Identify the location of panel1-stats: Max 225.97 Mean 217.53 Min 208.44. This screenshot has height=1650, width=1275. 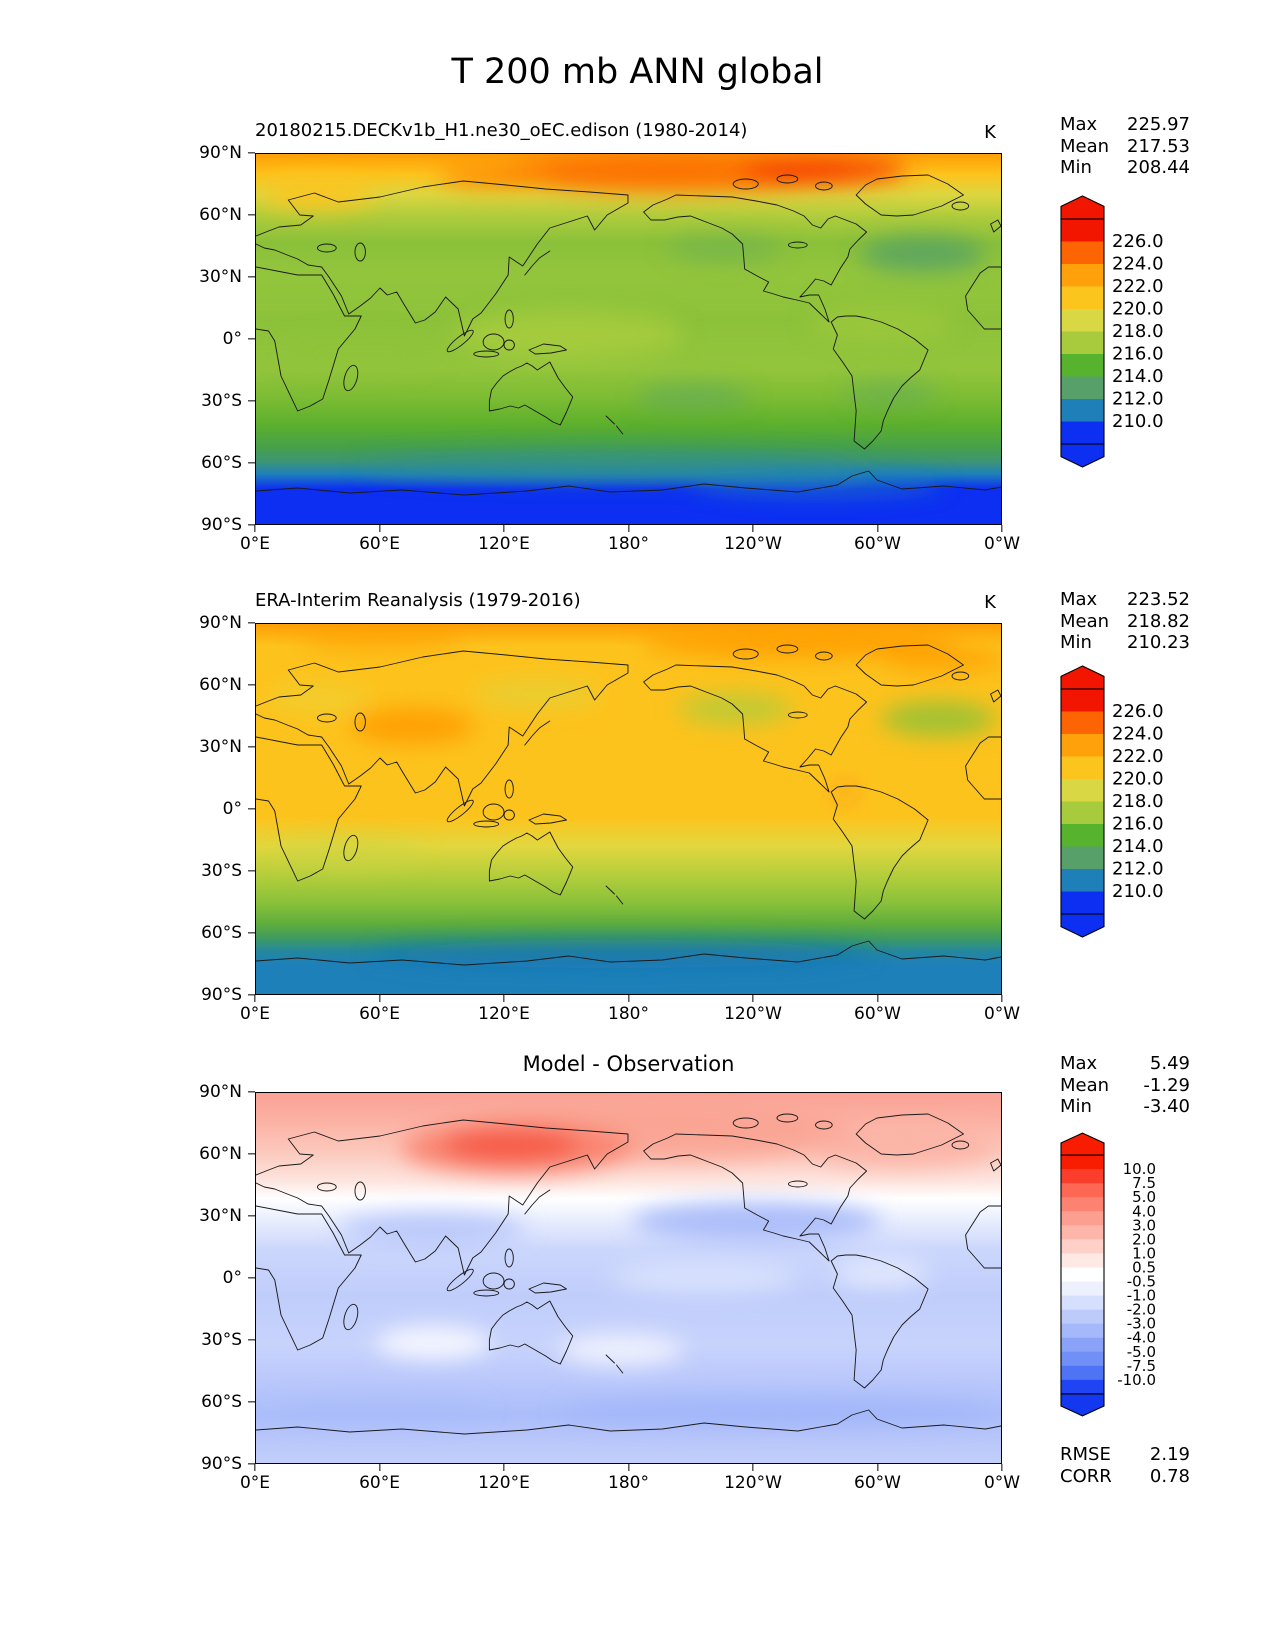
(1125, 146).